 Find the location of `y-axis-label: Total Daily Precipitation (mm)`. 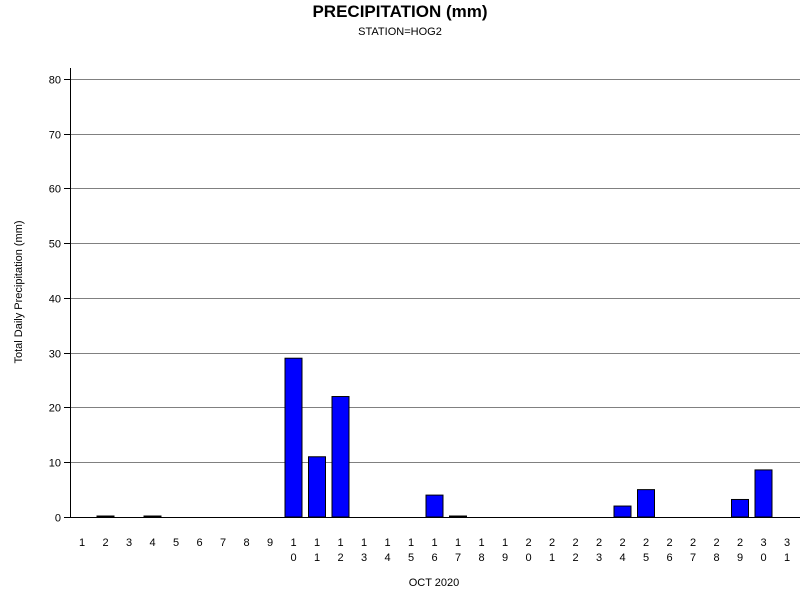

y-axis-label: Total Daily Precipitation (mm) is located at coordinates (19, 291).